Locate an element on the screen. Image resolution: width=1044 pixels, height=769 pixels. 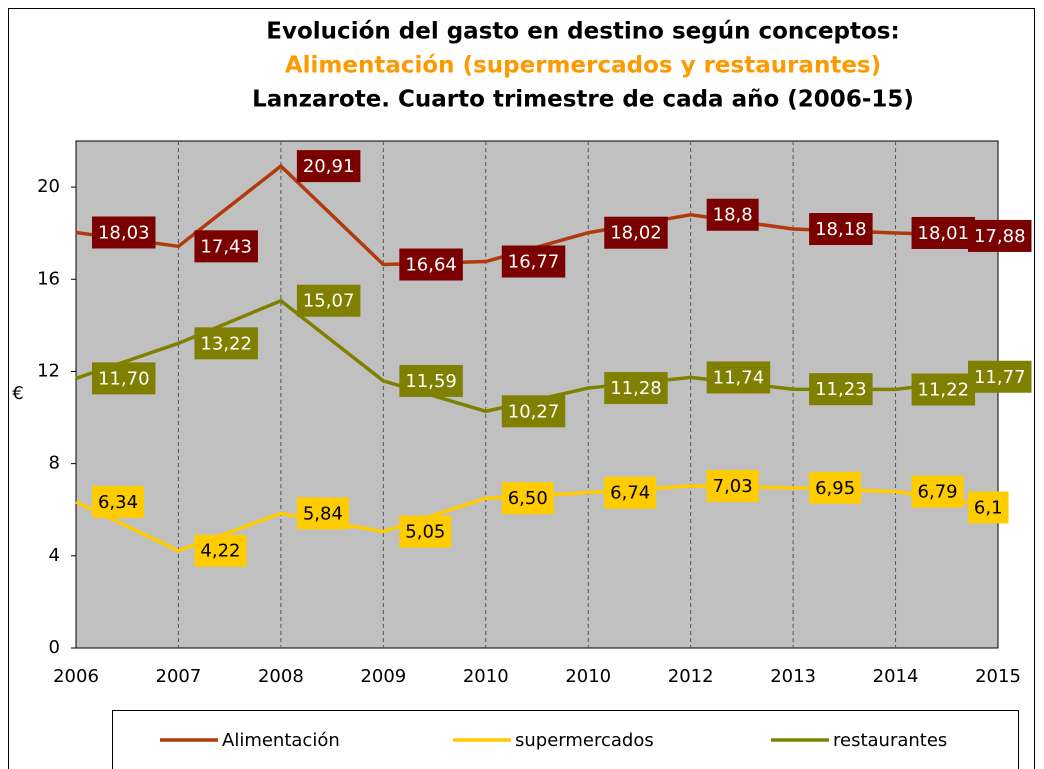
value-label: 11,74 is located at coordinates (739, 377).